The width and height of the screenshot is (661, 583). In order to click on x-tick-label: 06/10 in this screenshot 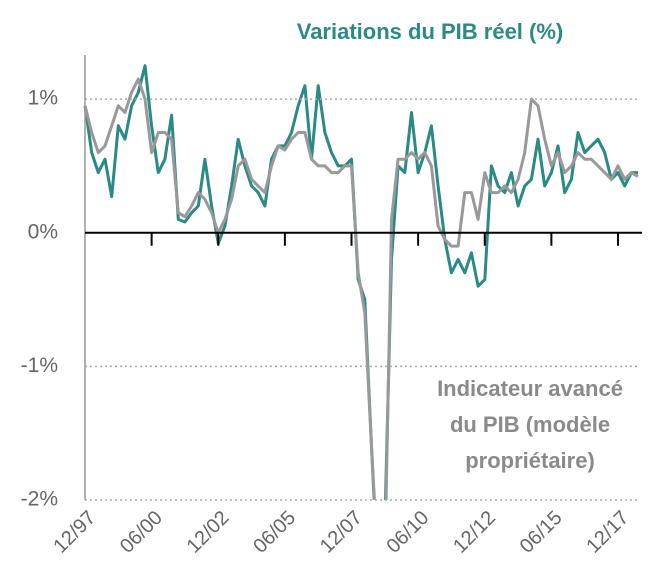, I will do `click(407, 532)`.